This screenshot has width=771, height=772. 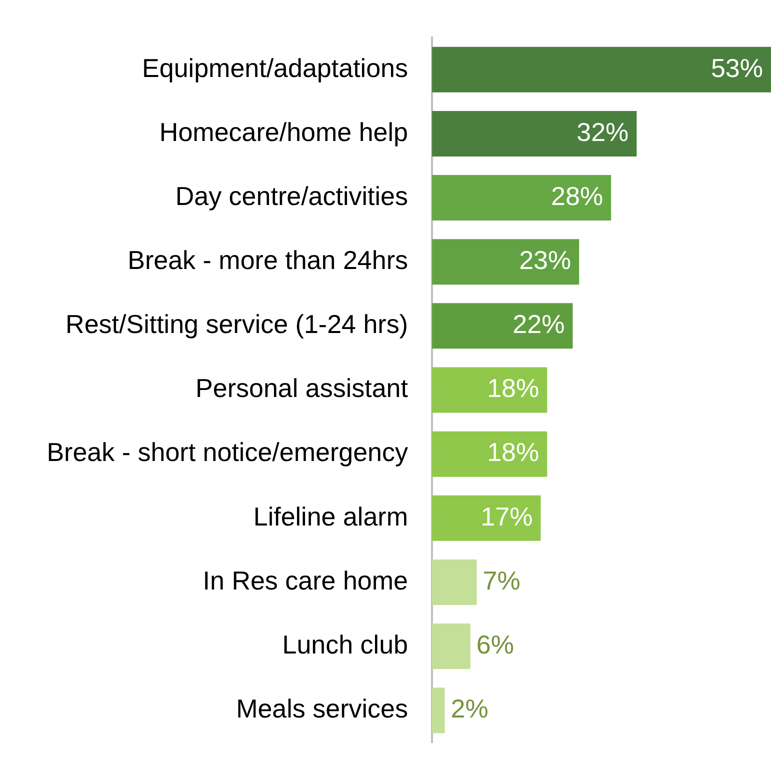 What do you see at coordinates (330, 516) in the screenshot?
I see `y-tick-label: Lifeline alarm` at bounding box center [330, 516].